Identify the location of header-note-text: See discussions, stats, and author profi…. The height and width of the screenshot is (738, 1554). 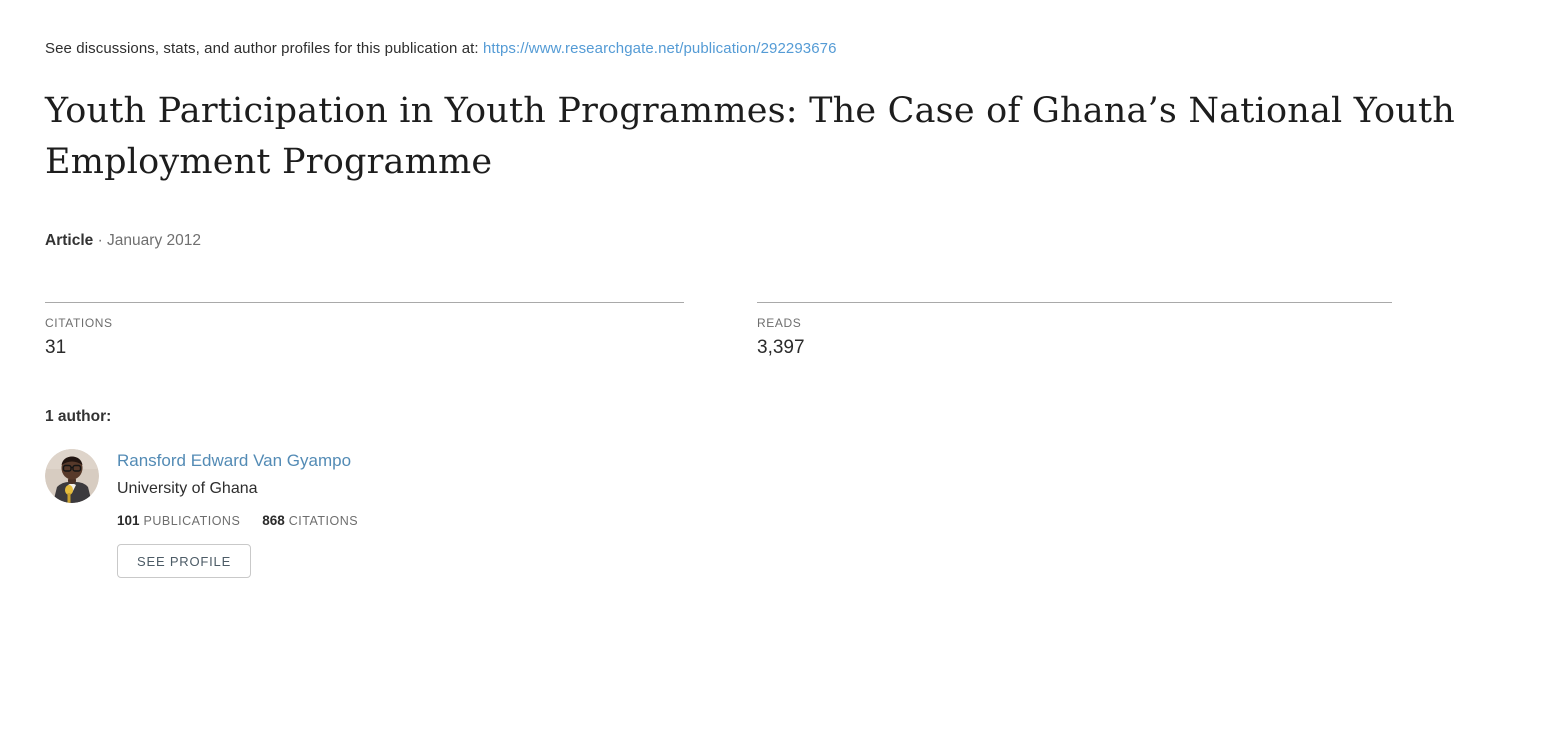
(262, 48).